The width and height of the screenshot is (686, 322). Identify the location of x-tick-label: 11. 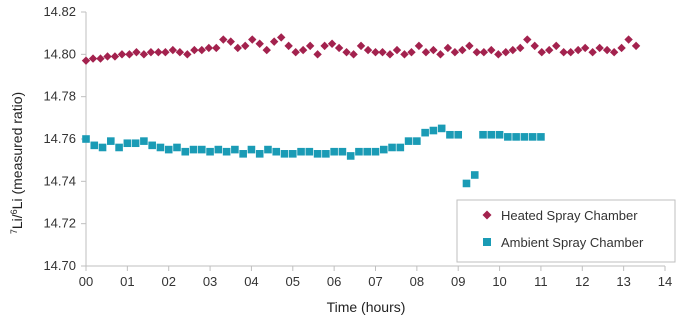
(541, 281).